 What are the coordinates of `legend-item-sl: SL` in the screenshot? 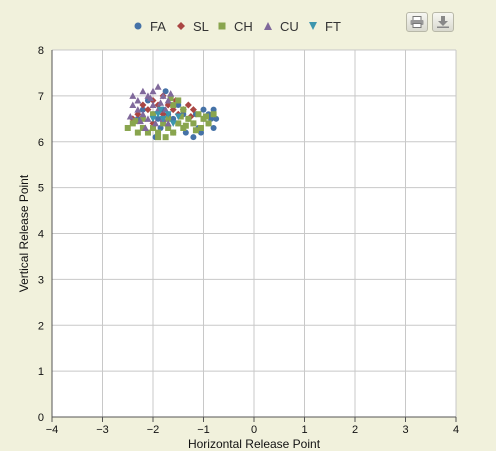 It's located at (192, 26).